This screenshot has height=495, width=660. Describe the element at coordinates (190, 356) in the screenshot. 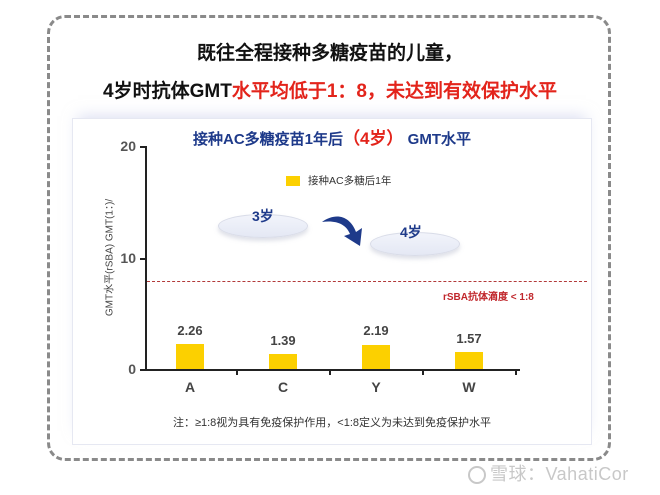

I see `bar-A` at that location.